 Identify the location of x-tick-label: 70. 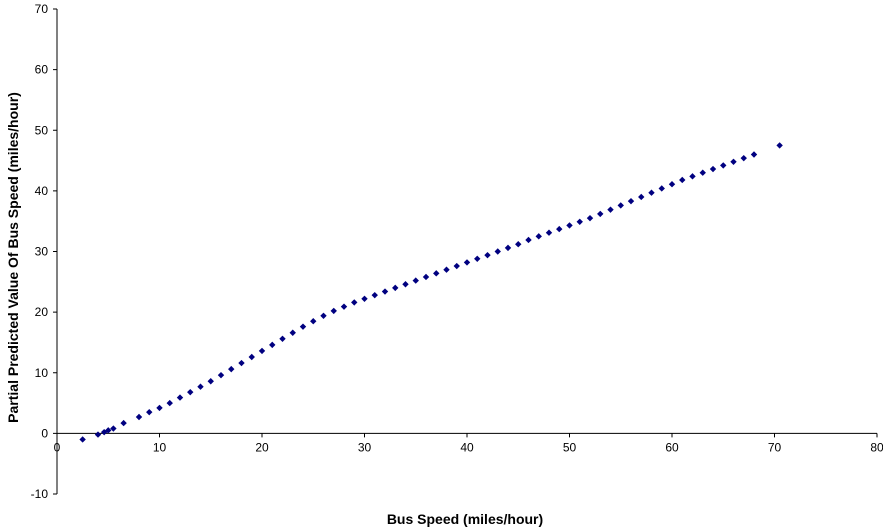
(775, 447).